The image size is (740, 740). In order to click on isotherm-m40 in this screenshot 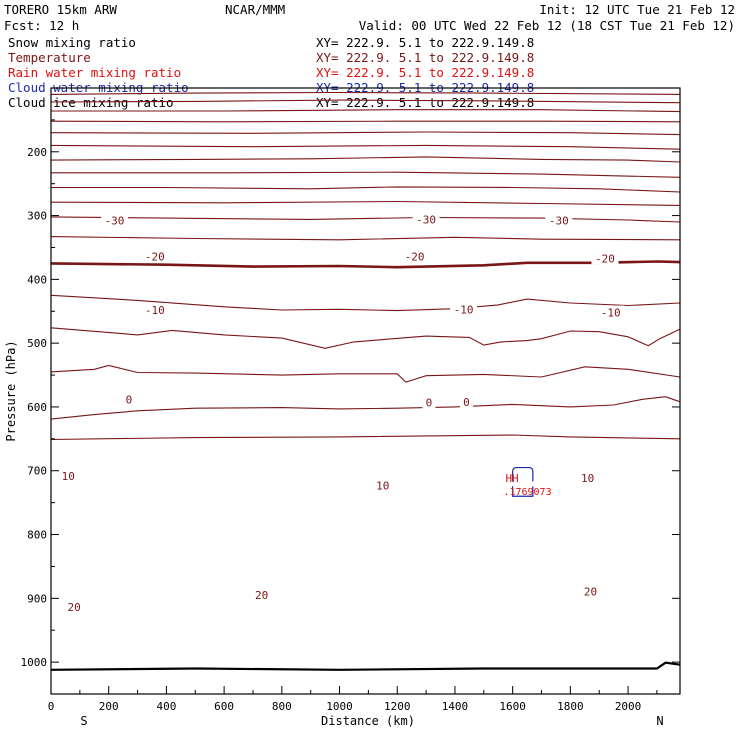, I will do `click(365, 133)`.